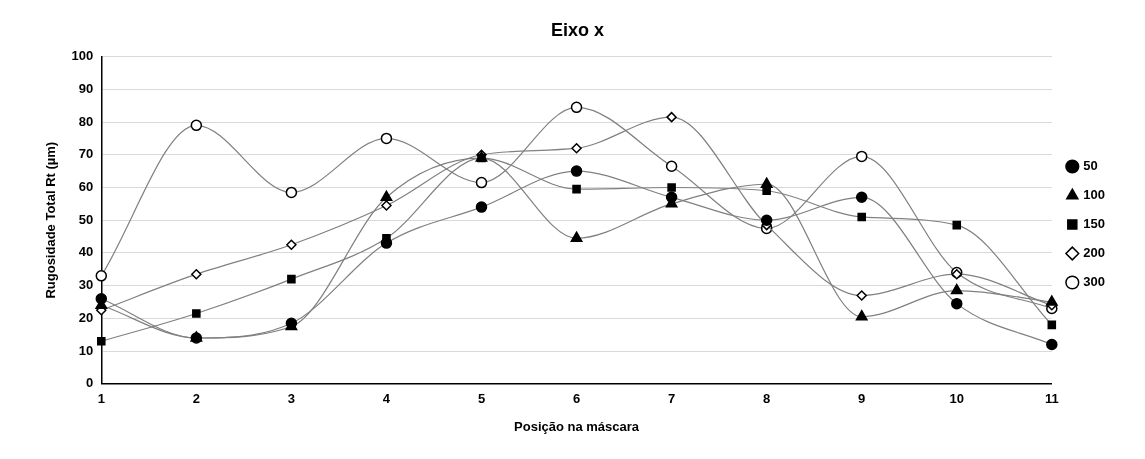  What do you see at coordinates (86, 317) in the screenshot?
I see `y-tick-label: 20` at bounding box center [86, 317].